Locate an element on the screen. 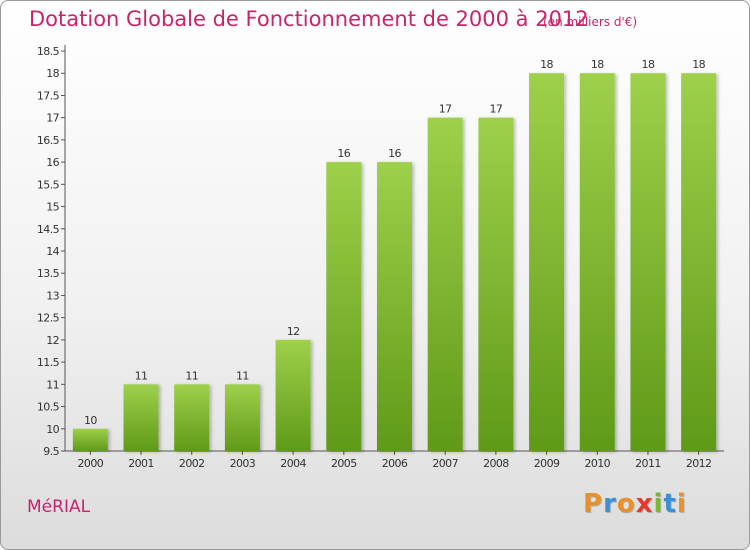 The image size is (750, 550). x-tick-label: 2002 is located at coordinates (192, 463).